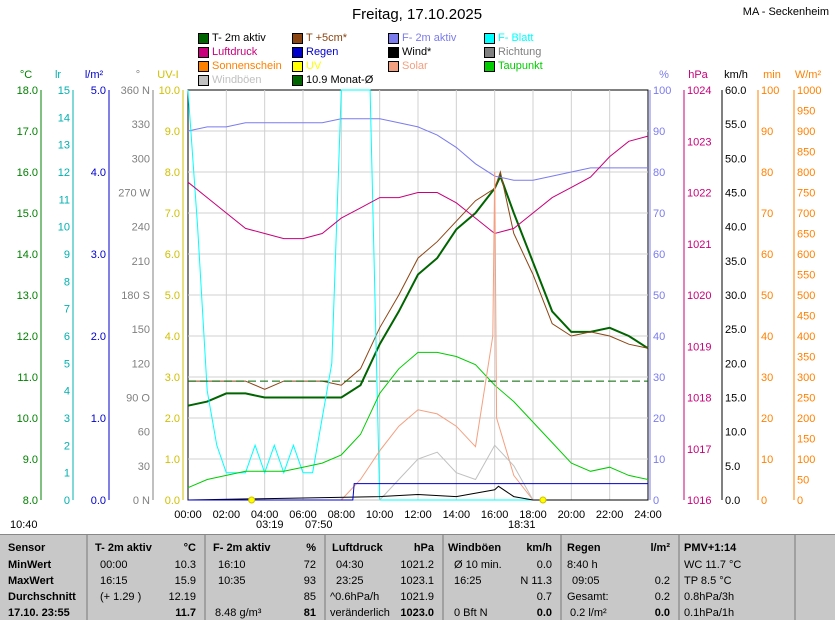  Describe the element at coordinates (357, 548) in the screenshot. I see `table-header-pressure: Luftdruck` at that location.